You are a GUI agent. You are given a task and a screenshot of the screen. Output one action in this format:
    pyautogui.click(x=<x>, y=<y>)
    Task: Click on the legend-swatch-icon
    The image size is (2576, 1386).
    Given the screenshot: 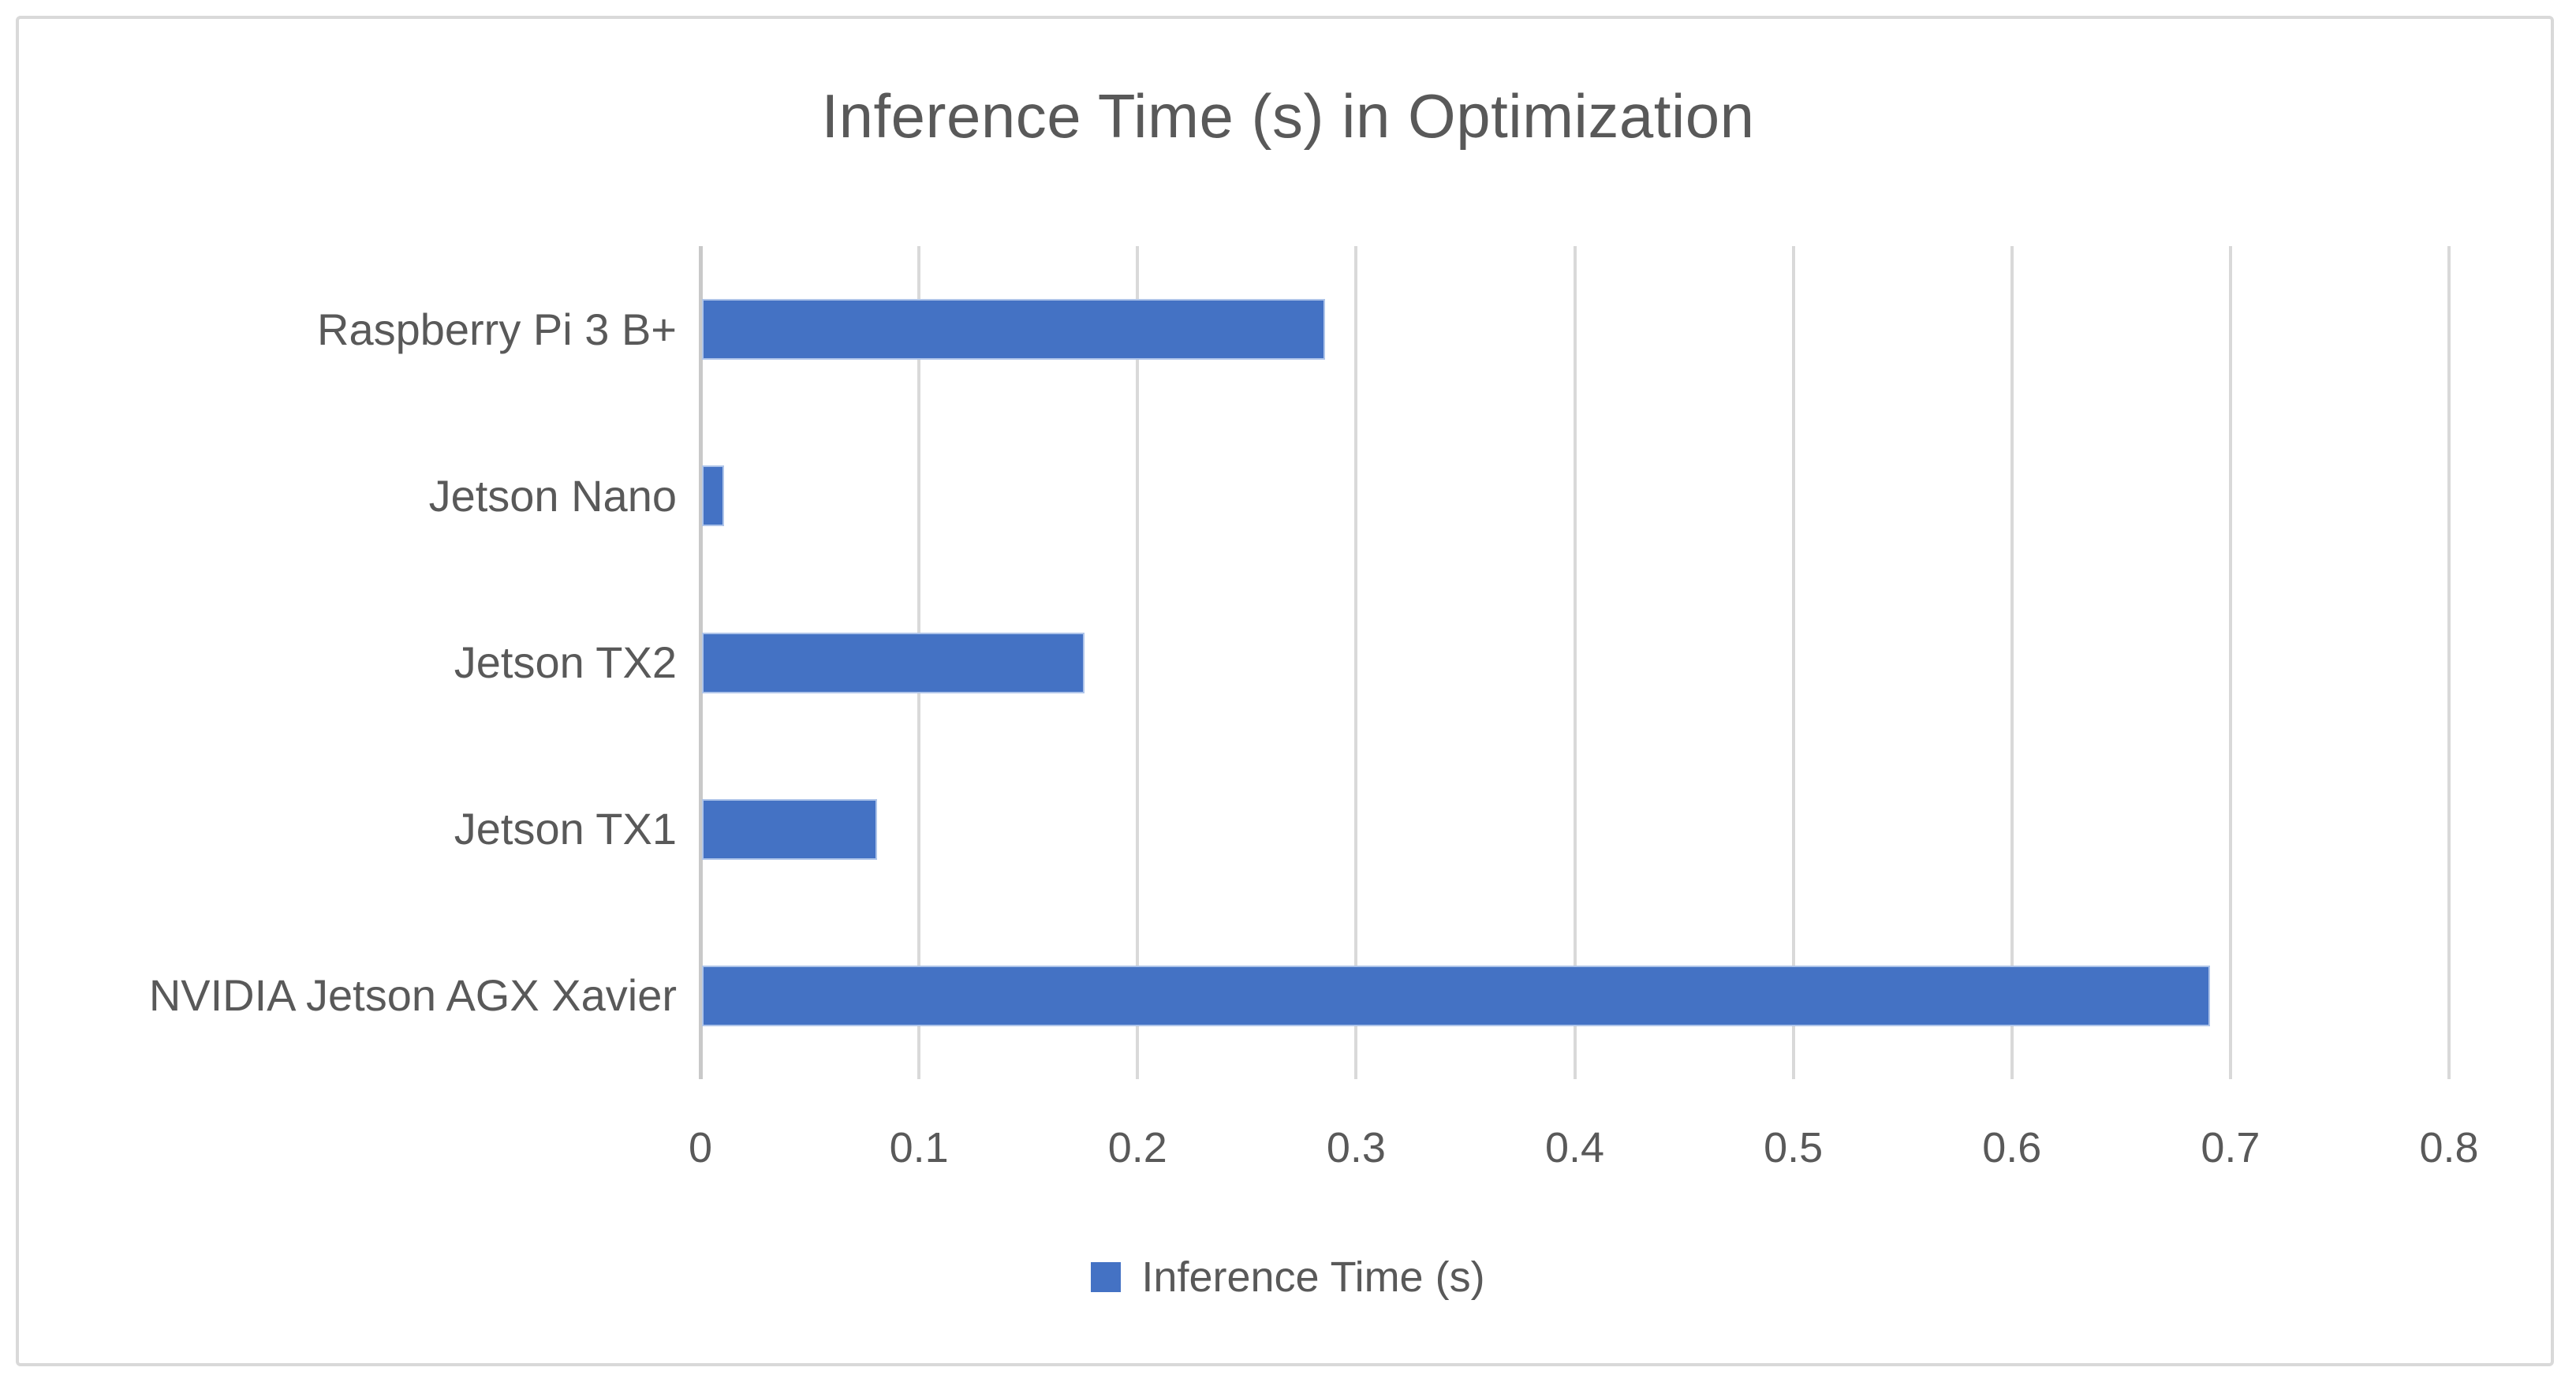 What is the action you would take?
    pyautogui.click(x=1106, y=1277)
    